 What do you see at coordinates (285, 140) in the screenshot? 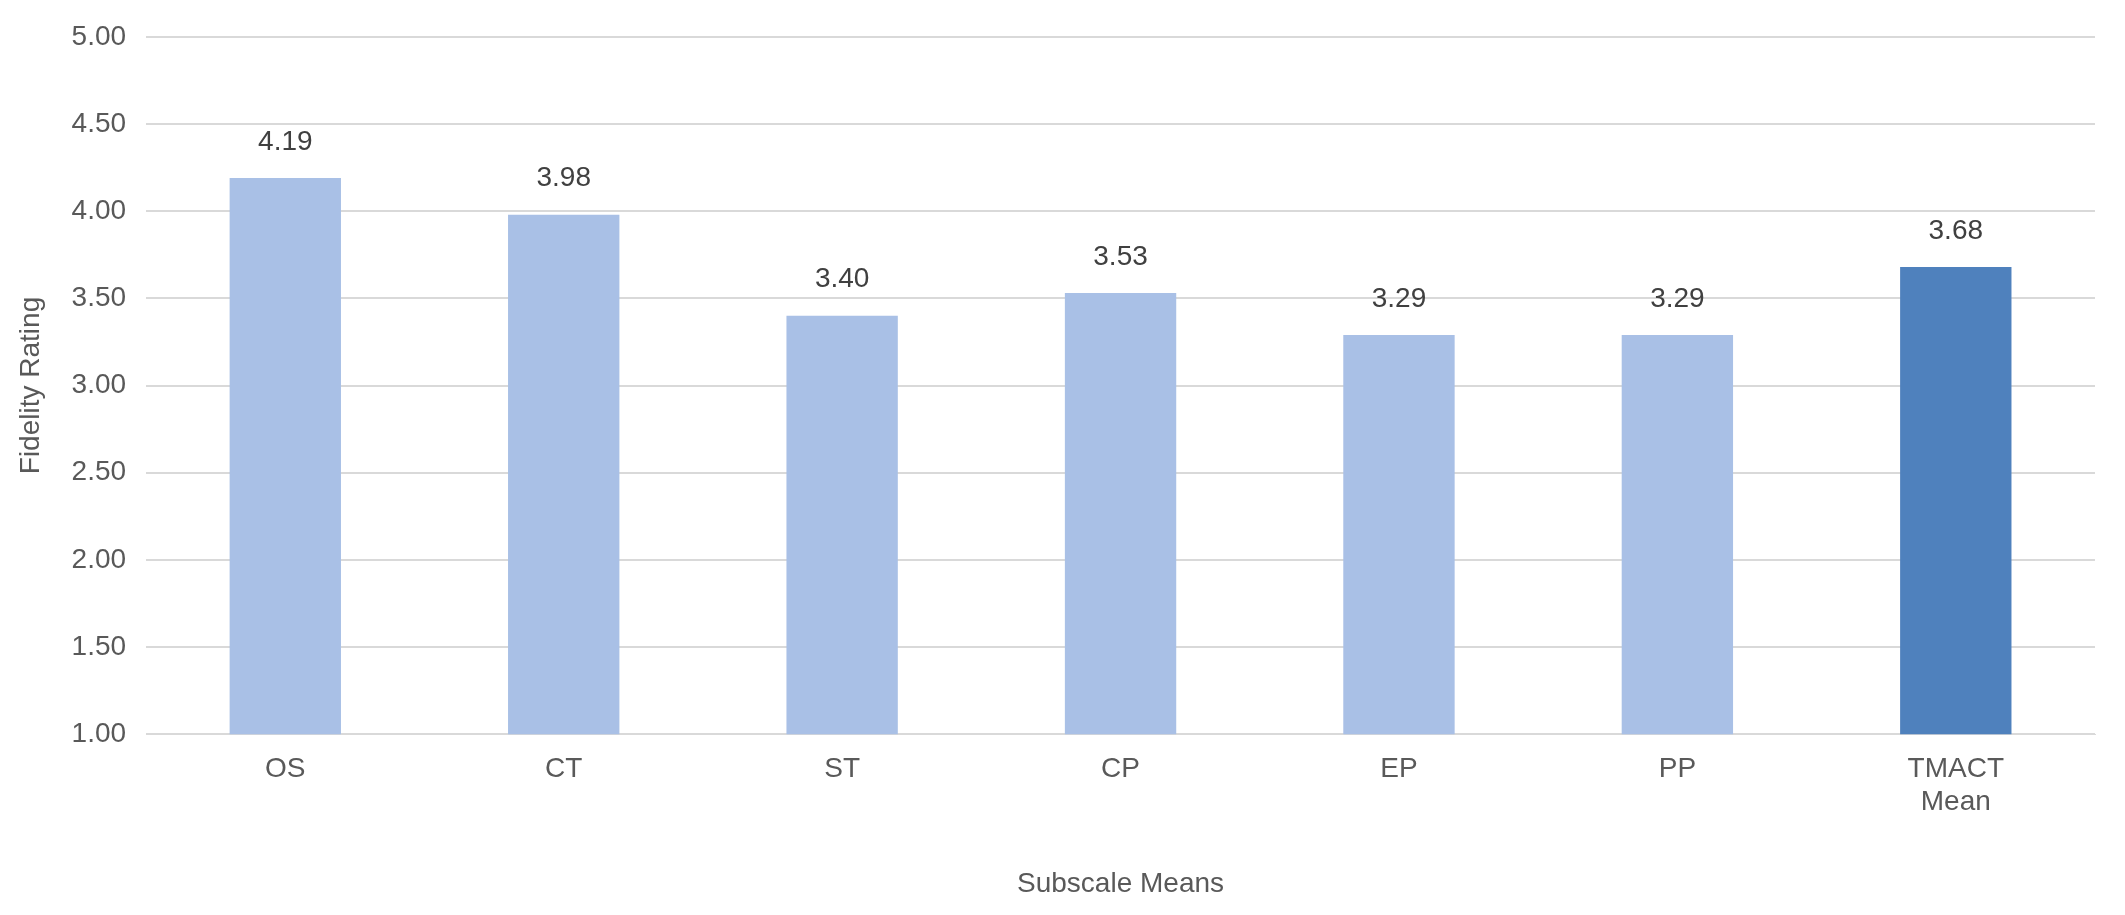
I see `data-label: 4.19` at bounding box center [285, 140].